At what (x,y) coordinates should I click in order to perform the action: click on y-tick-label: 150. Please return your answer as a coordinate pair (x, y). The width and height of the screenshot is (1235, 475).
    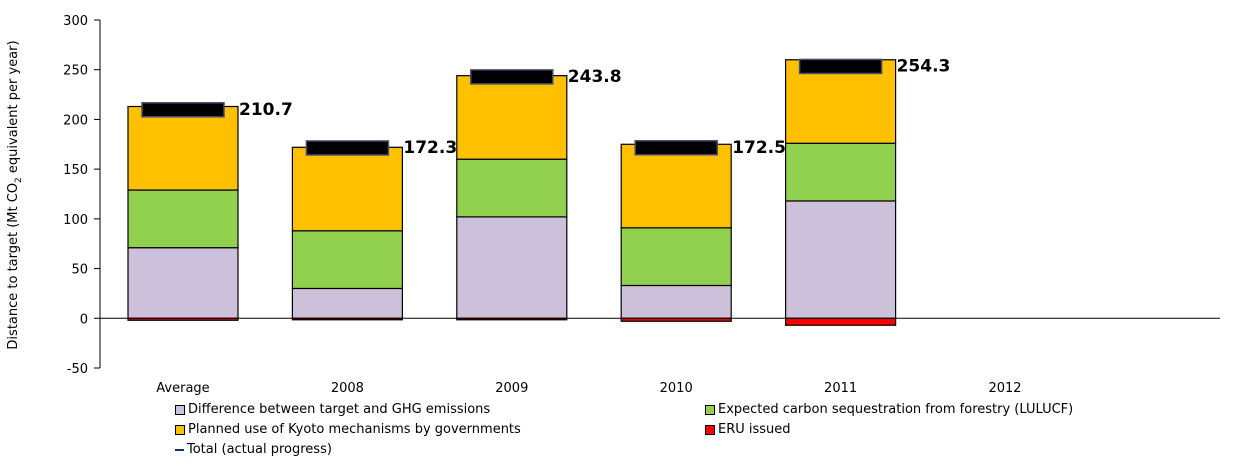
    Looking at the image, I should click on (75, 170).